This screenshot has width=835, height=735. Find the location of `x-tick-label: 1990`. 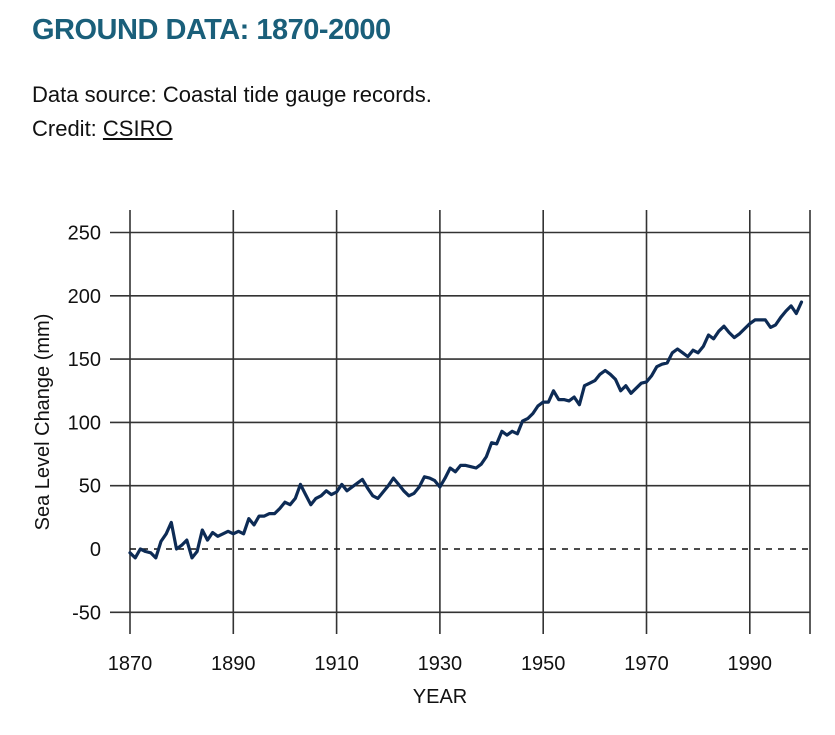

x-tick-label: 1990 is located at coordinates (750, 664).